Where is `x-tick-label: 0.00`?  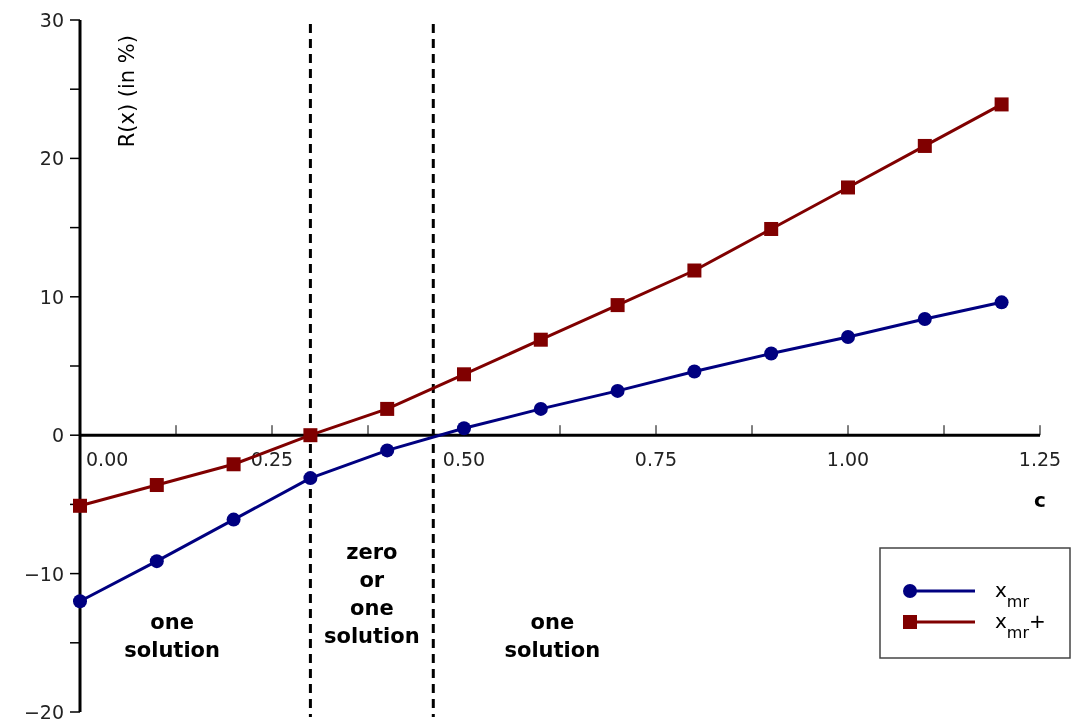 x-tick-label: 0.00 is located at coordinates (107, 459).